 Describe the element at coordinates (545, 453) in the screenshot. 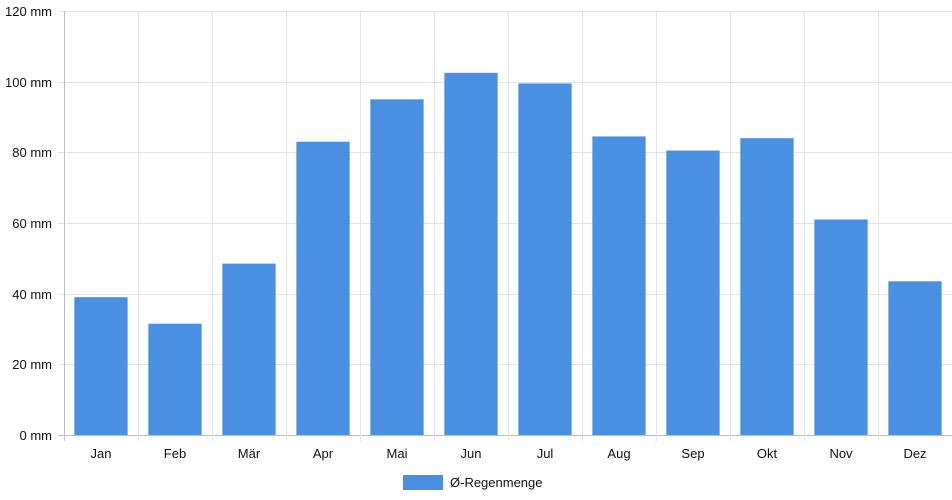

I see `x-tick-label: Jul` at that location.